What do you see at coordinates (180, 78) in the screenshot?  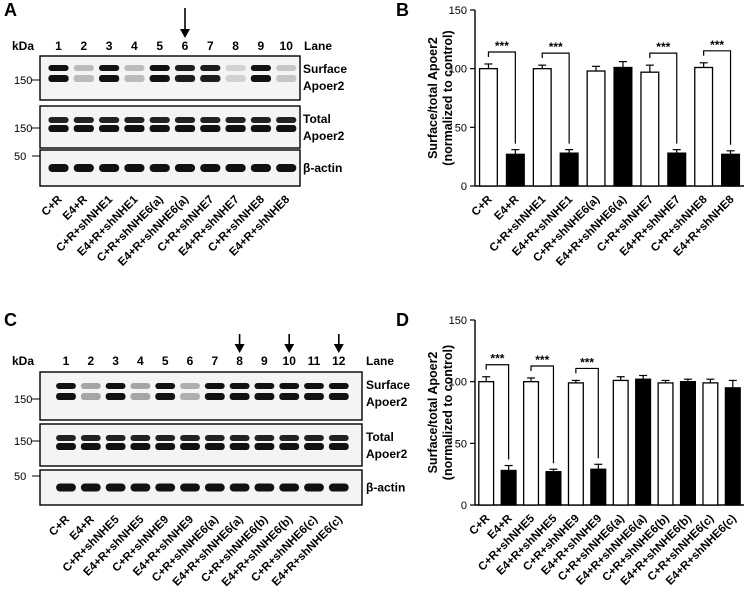 I see `blot-row: 150 Surface Apoer2` at bounding box center [180, 78].